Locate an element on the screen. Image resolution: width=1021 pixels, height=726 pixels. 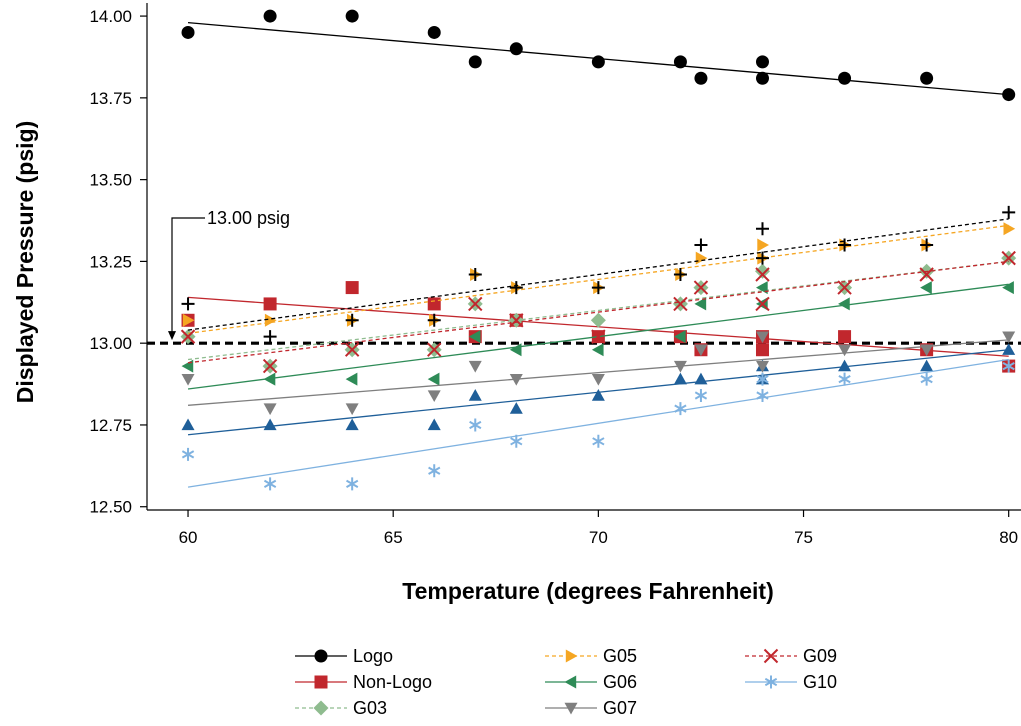
fit-line-g10 is located at coordinates (598, 423).